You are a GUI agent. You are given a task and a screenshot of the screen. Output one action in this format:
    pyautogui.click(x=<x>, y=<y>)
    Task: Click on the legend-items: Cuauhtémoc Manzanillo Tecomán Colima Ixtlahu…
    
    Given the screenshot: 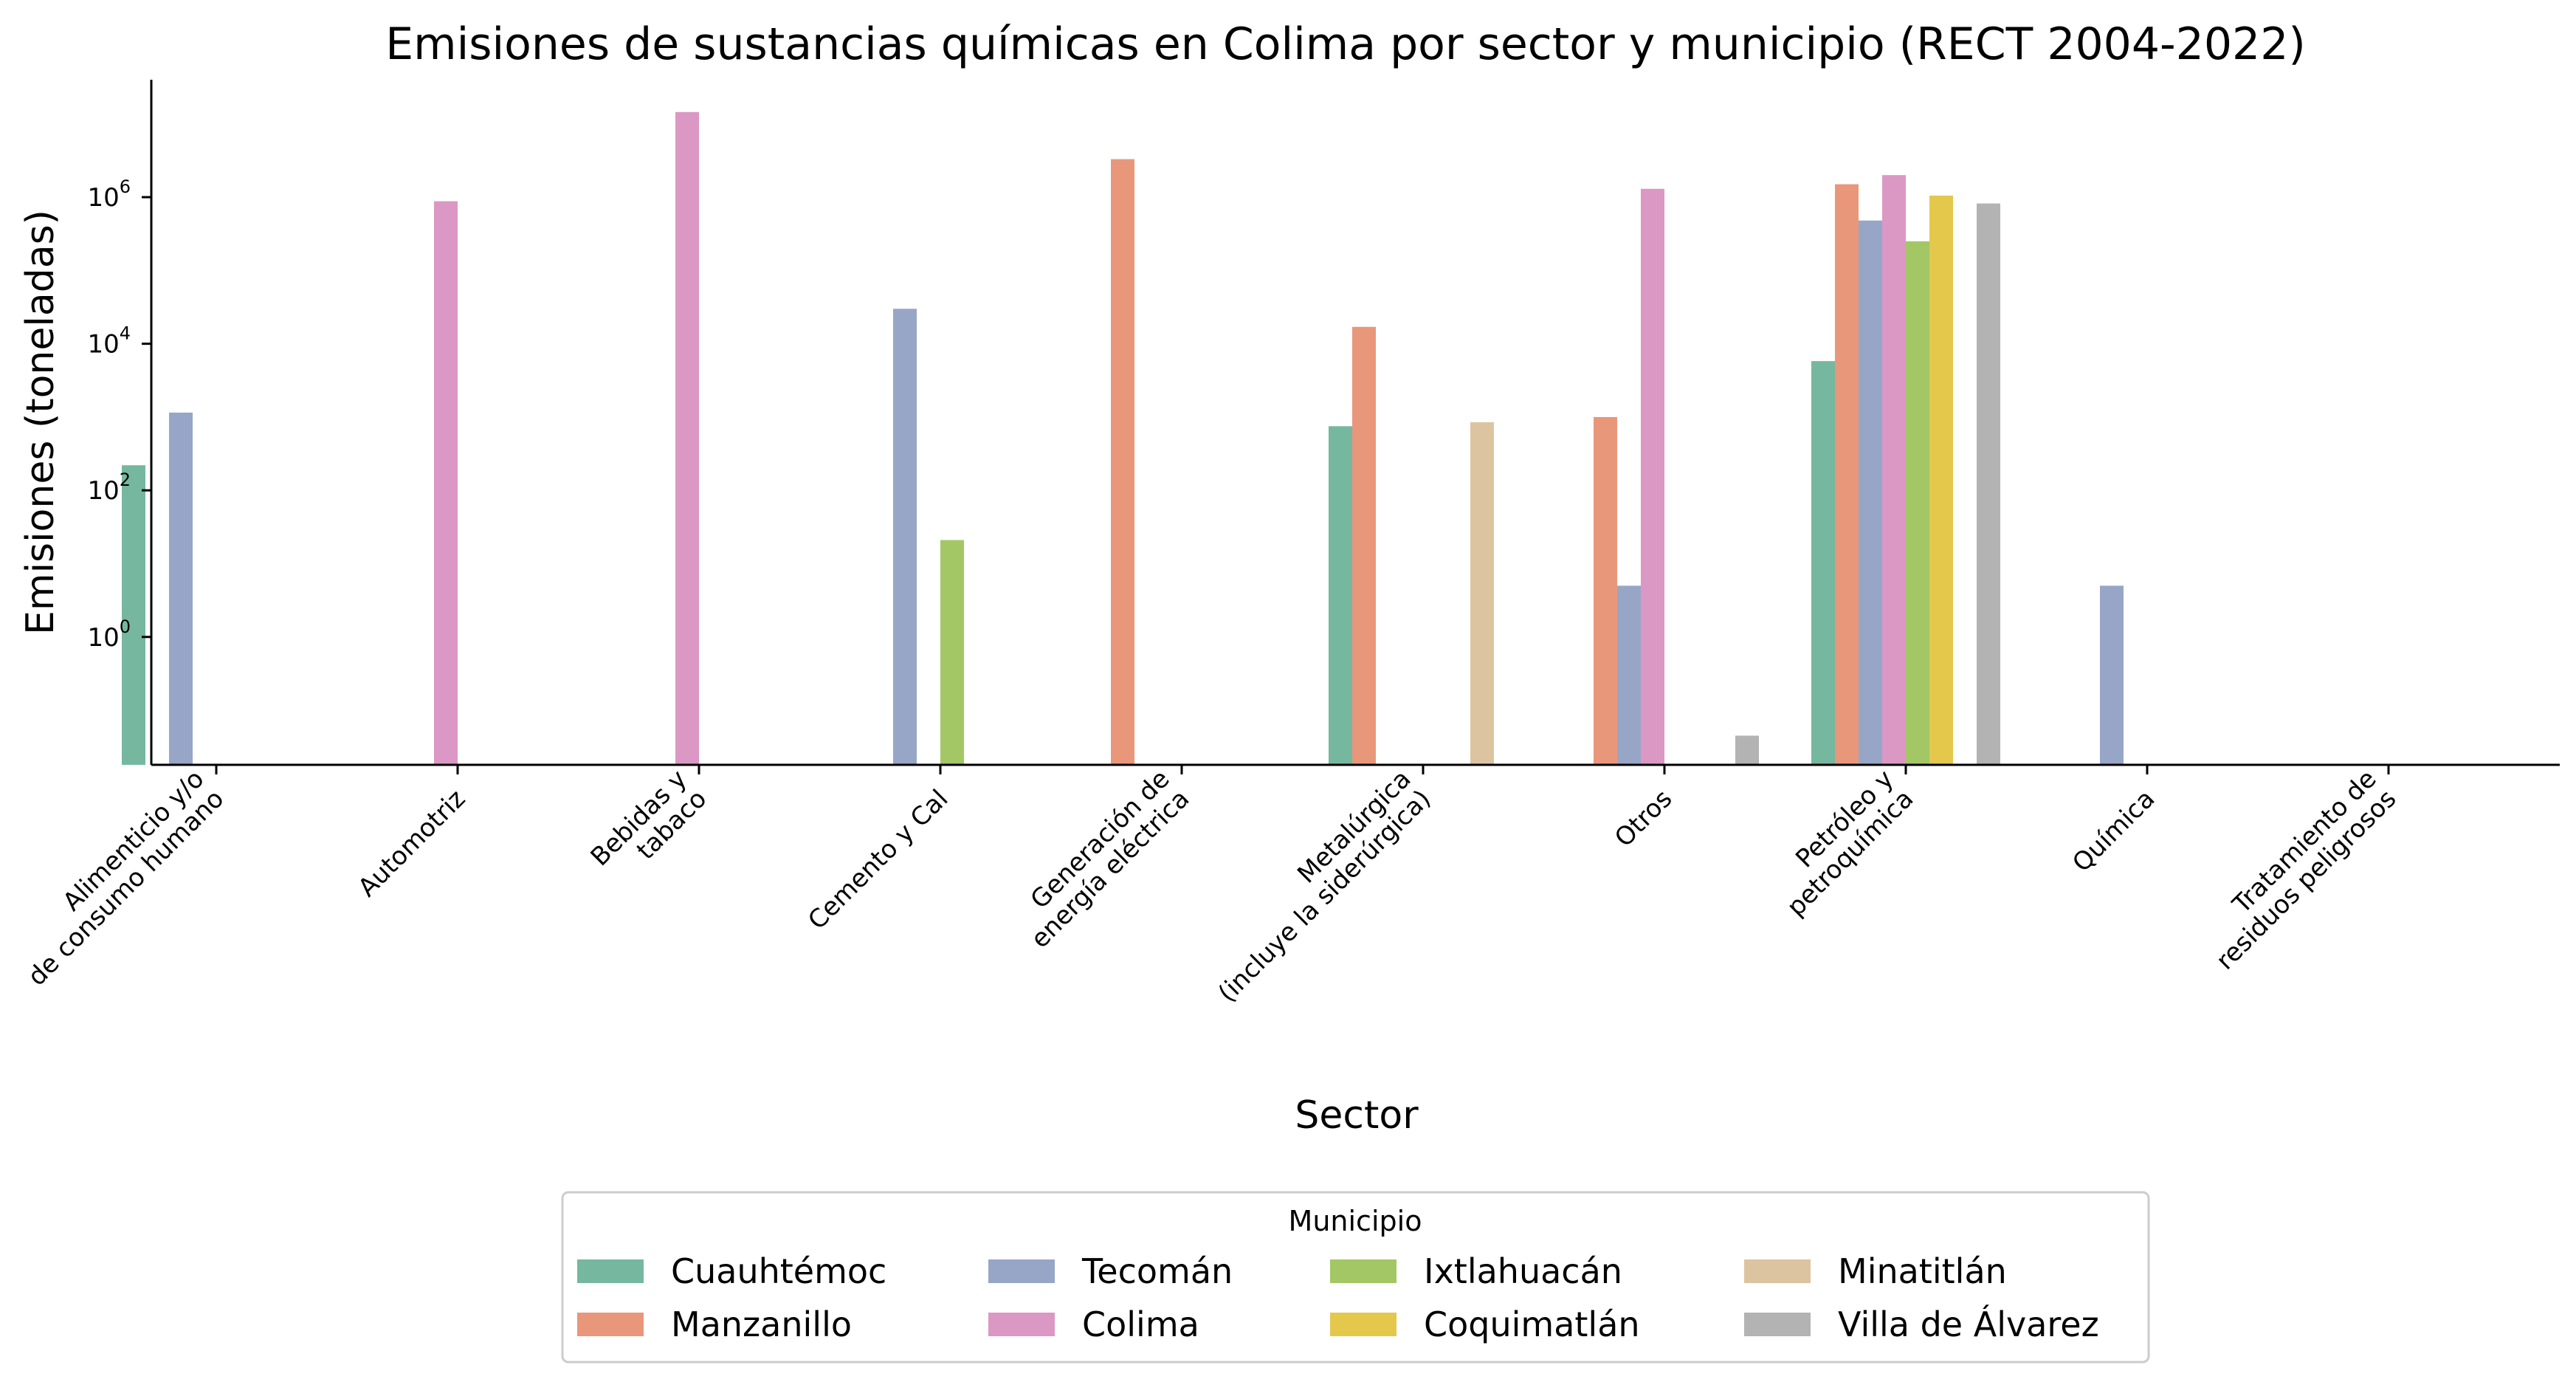 What is the action you would take?
    pyautogui.click(x=1338, y=1297)
    